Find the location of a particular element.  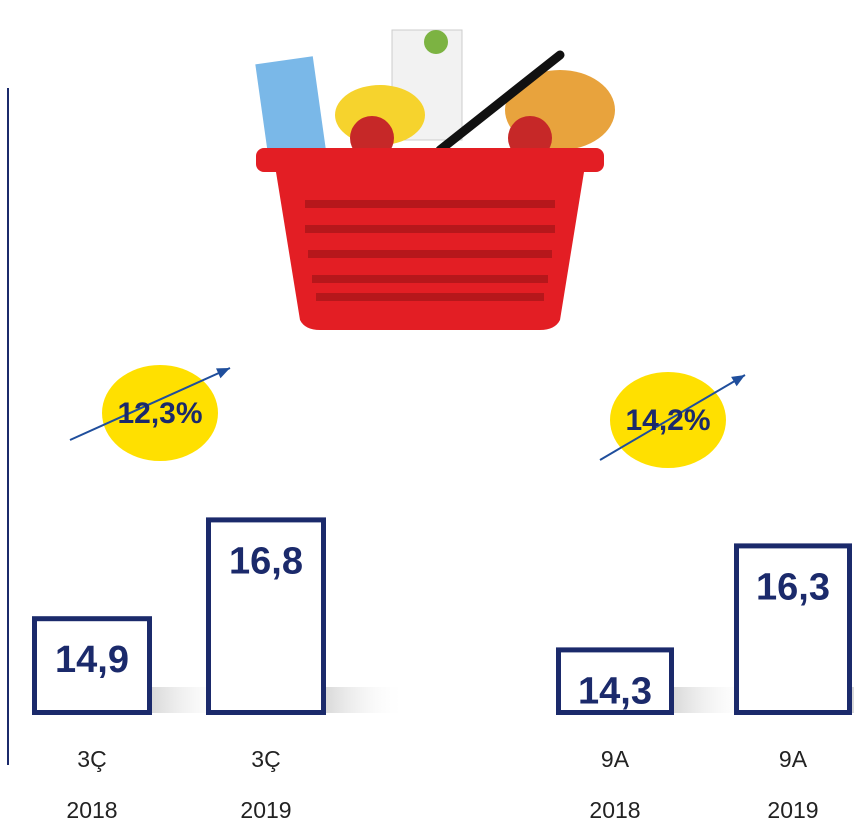

bar-shadow is located at coordinates (361, 700).